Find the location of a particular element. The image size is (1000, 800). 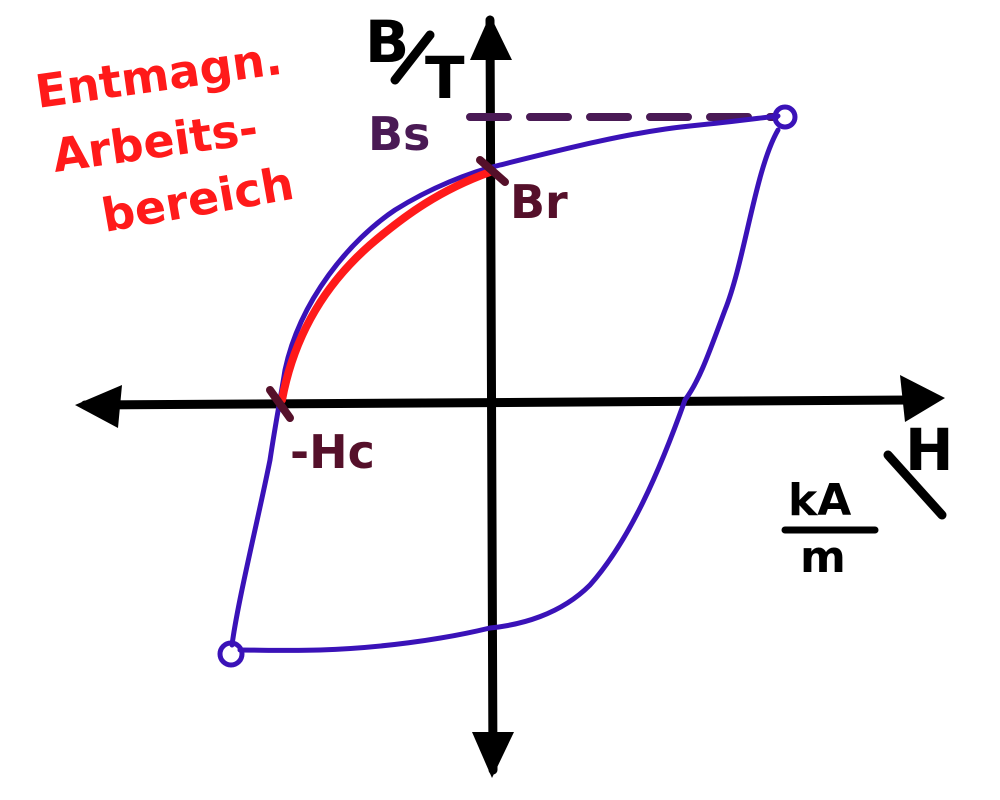

demag-curve is located at coordinates (386, 286).